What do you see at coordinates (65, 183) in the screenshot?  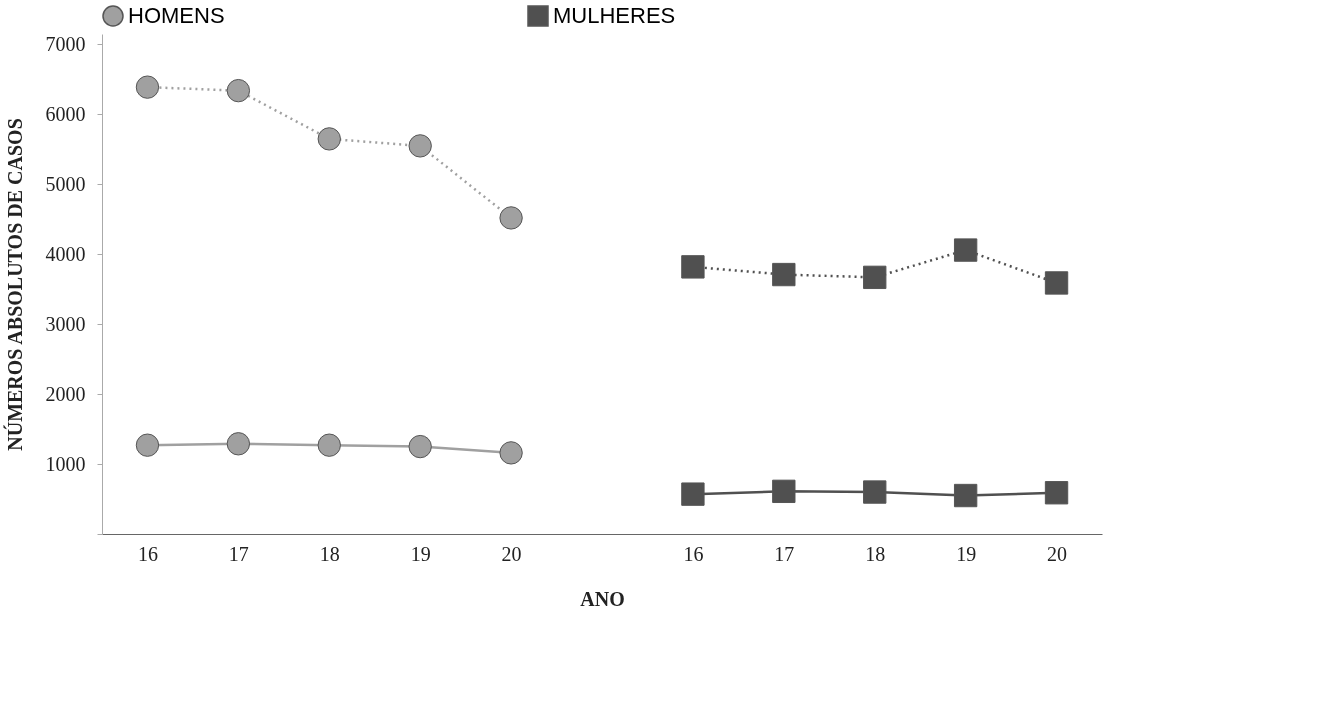 I see `y-tick-label: 5000` at bounding box center [65, 183].